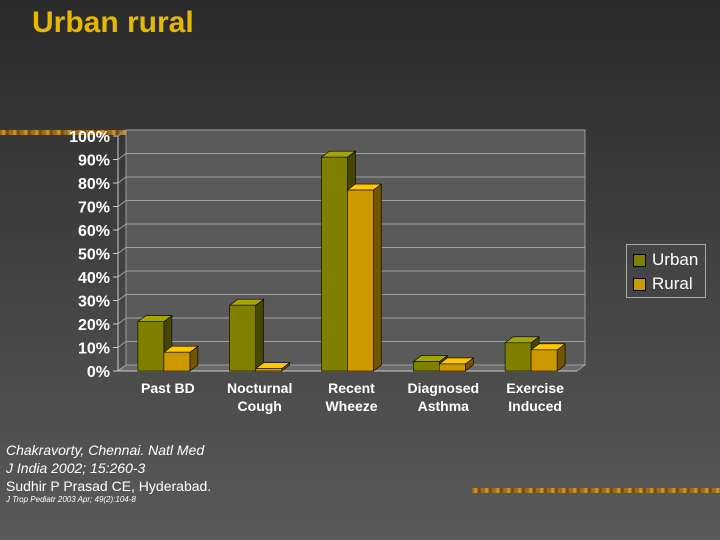 This screenshot has height=540, width=720. What do you see at coordinates (94, 349) in the screenshot?
I see `y-tick-label: 10%` at bounding box center [94, 349].